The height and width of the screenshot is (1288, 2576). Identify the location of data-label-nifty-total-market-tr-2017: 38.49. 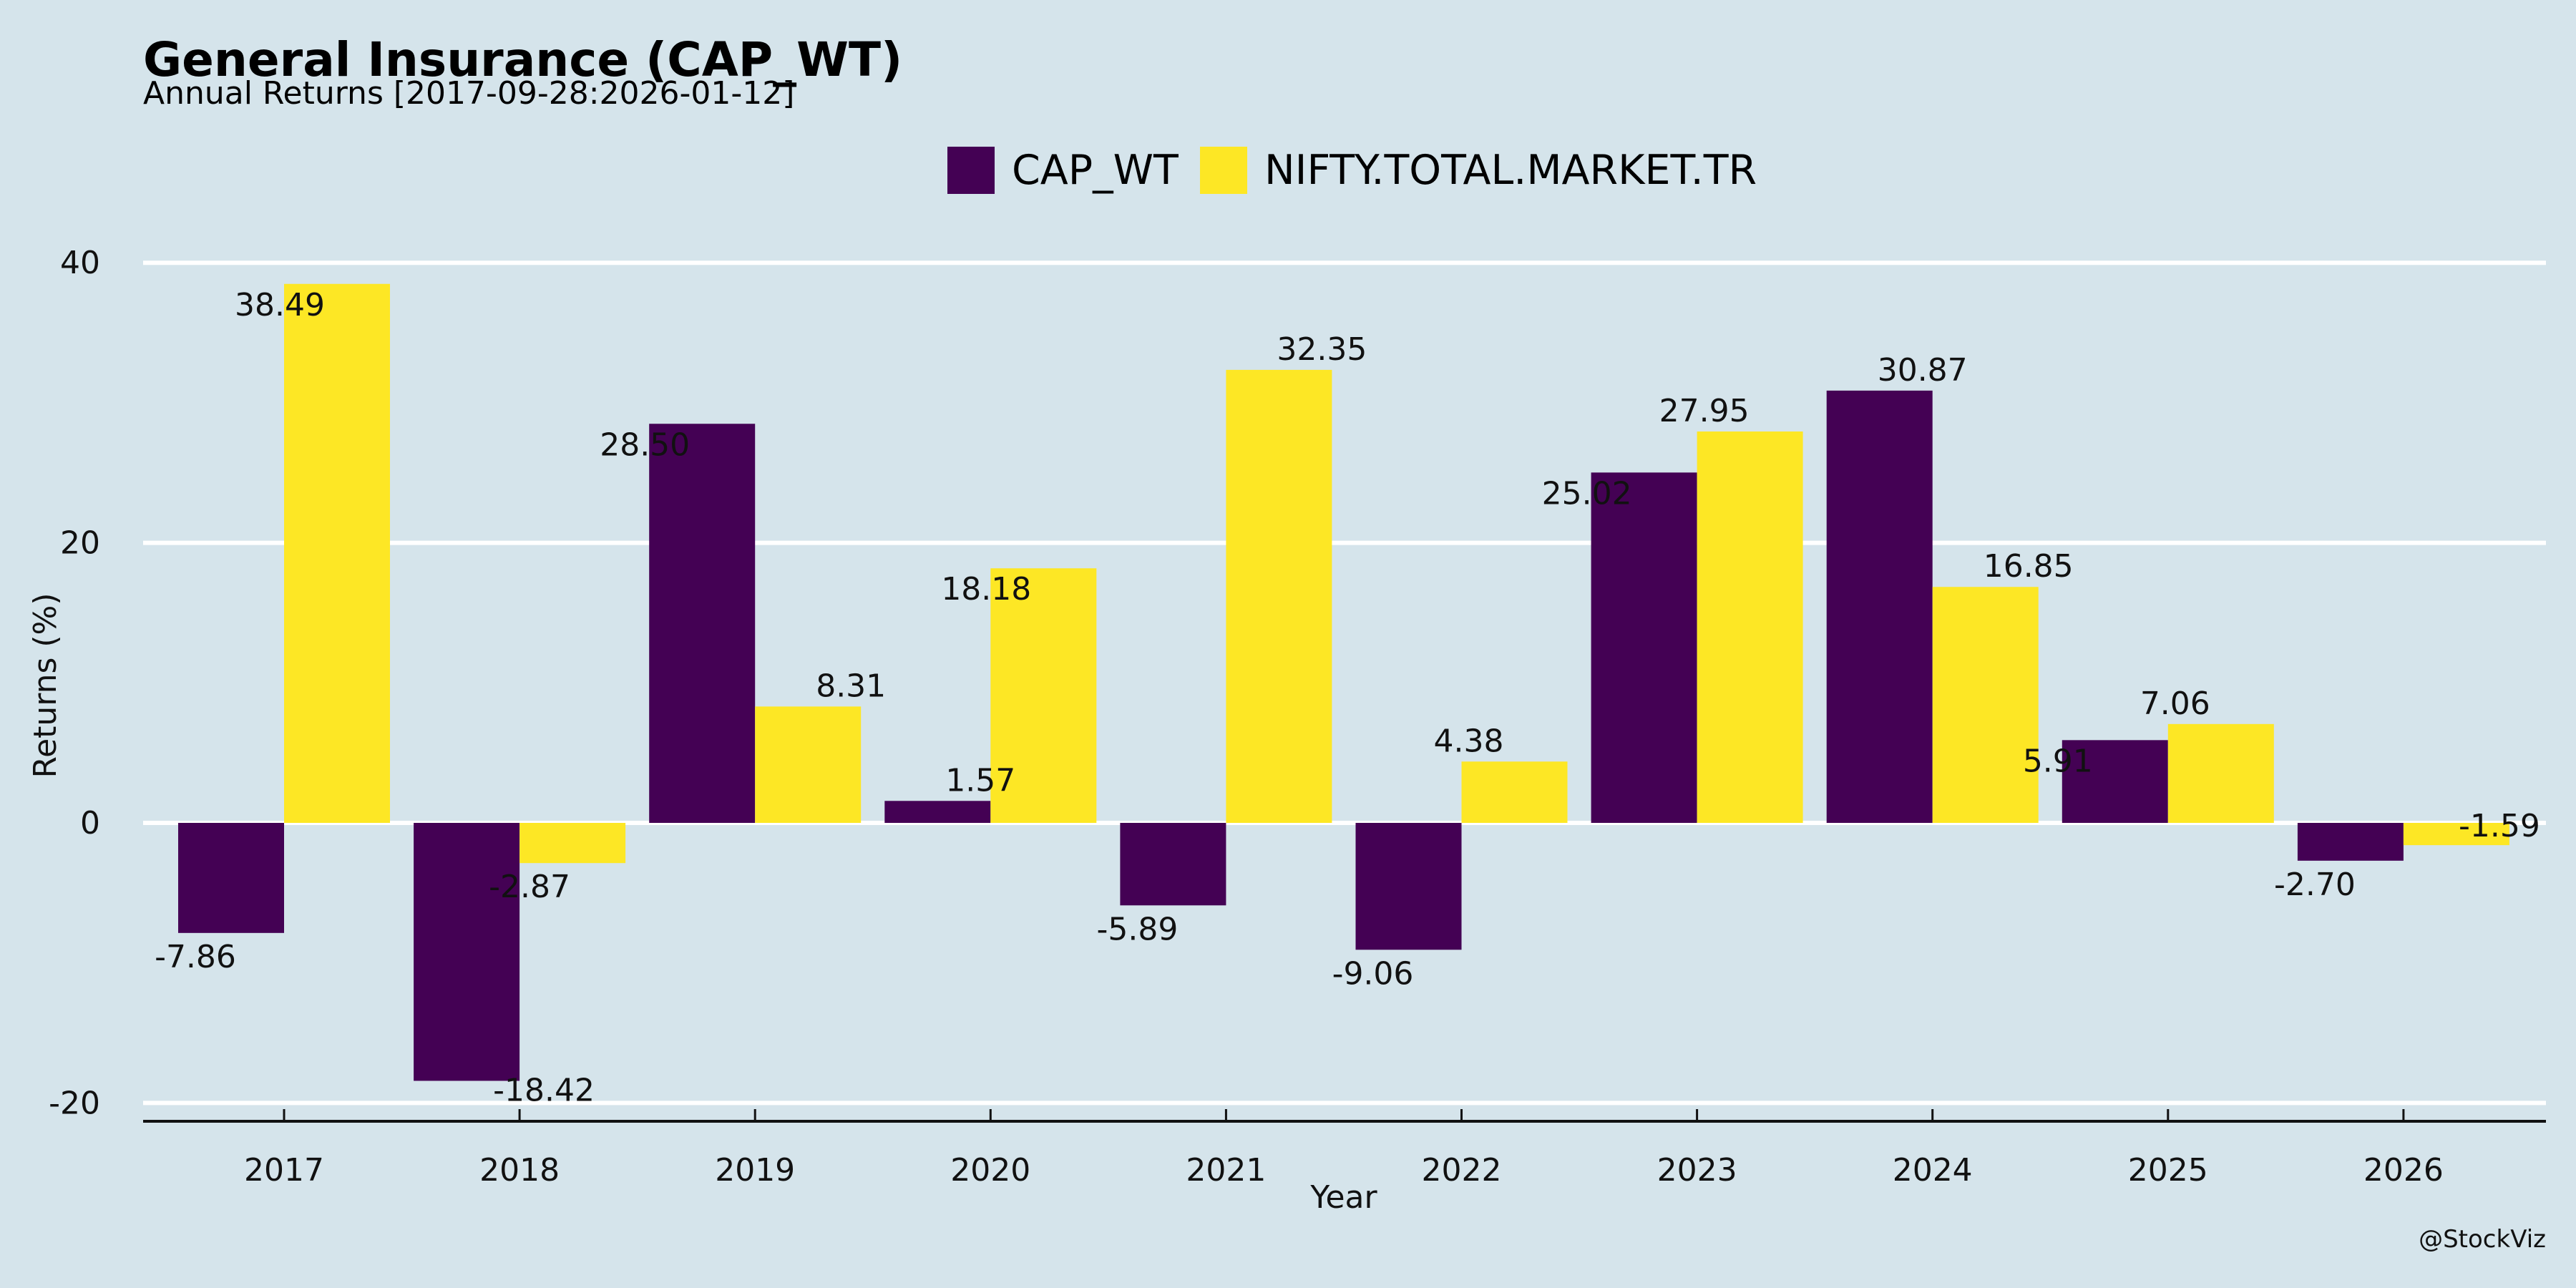
(280, 305).